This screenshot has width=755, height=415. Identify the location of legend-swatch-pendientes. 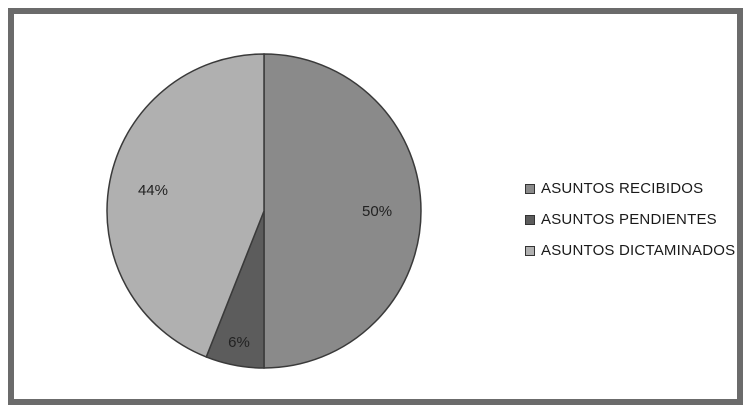
(530, 219).